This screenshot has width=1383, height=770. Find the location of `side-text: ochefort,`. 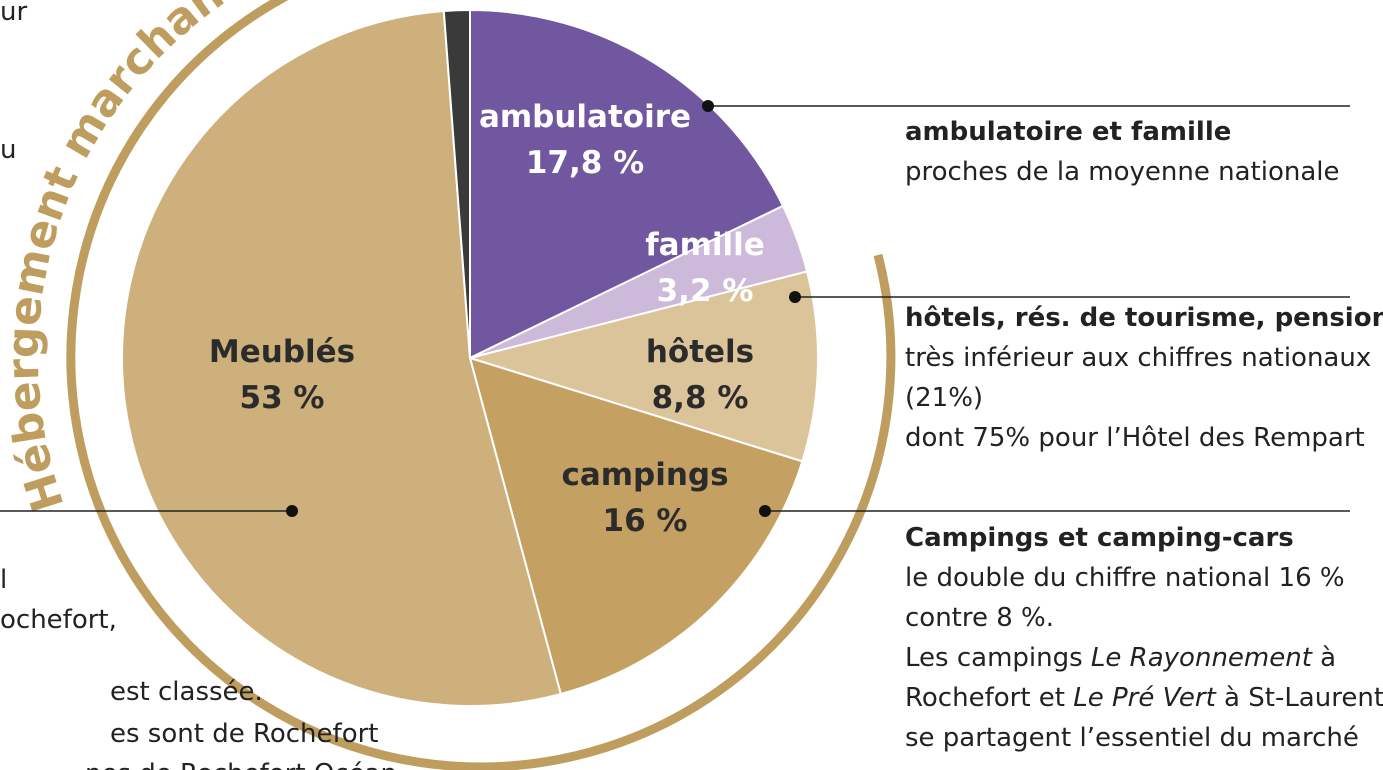

side-text: ochefort, is located at coordinates (58, 620).